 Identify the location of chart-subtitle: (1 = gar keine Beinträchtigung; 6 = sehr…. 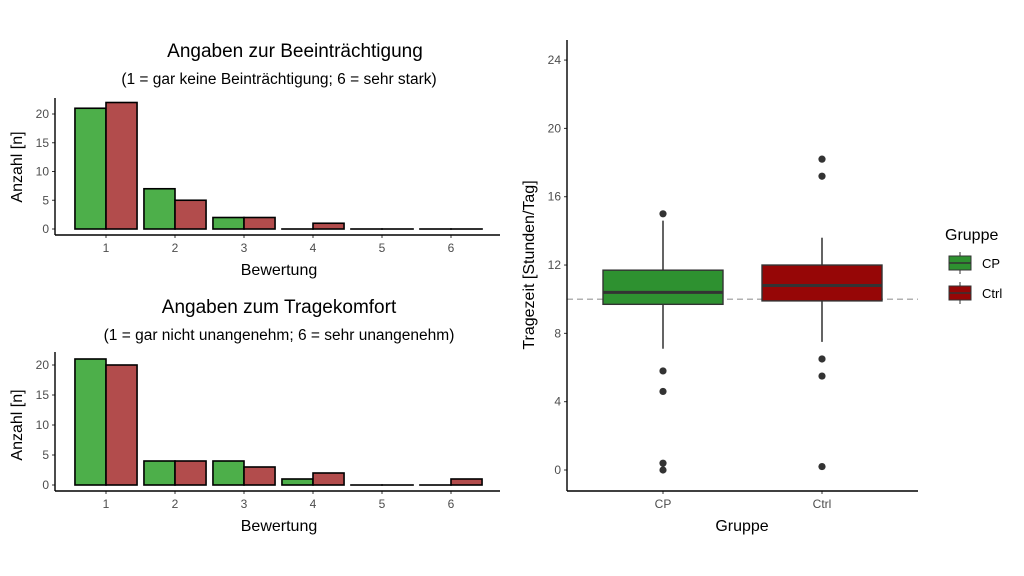
(278, 79).